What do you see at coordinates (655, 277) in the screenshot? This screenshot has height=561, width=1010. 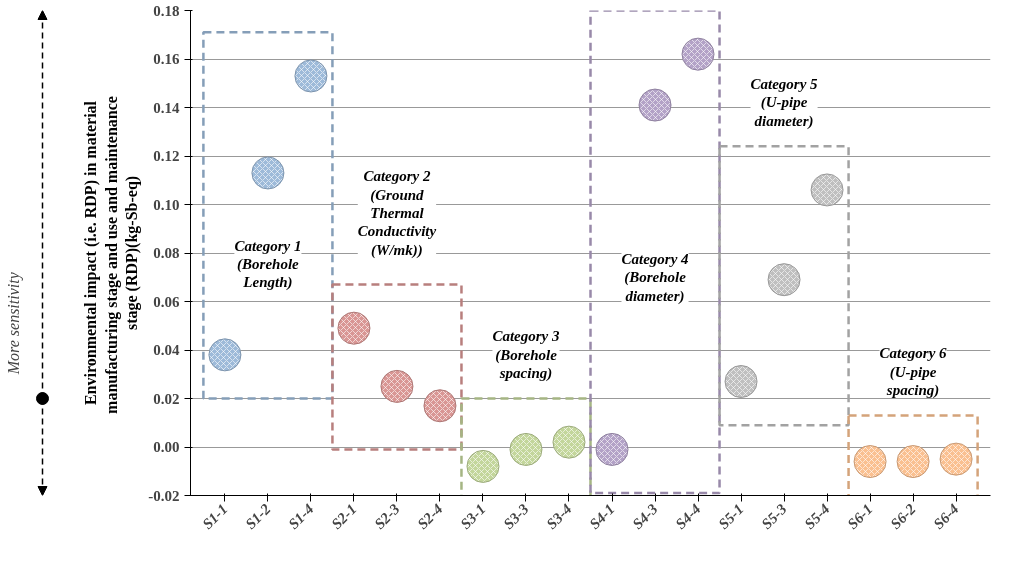 I see `annotation: Category 4 (Borehole diameter)` at bounding box center [655, 277].